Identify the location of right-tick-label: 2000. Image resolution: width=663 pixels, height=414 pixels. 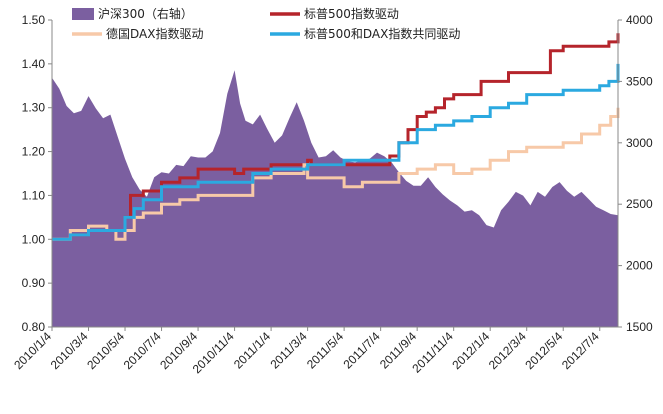
(639, 266).